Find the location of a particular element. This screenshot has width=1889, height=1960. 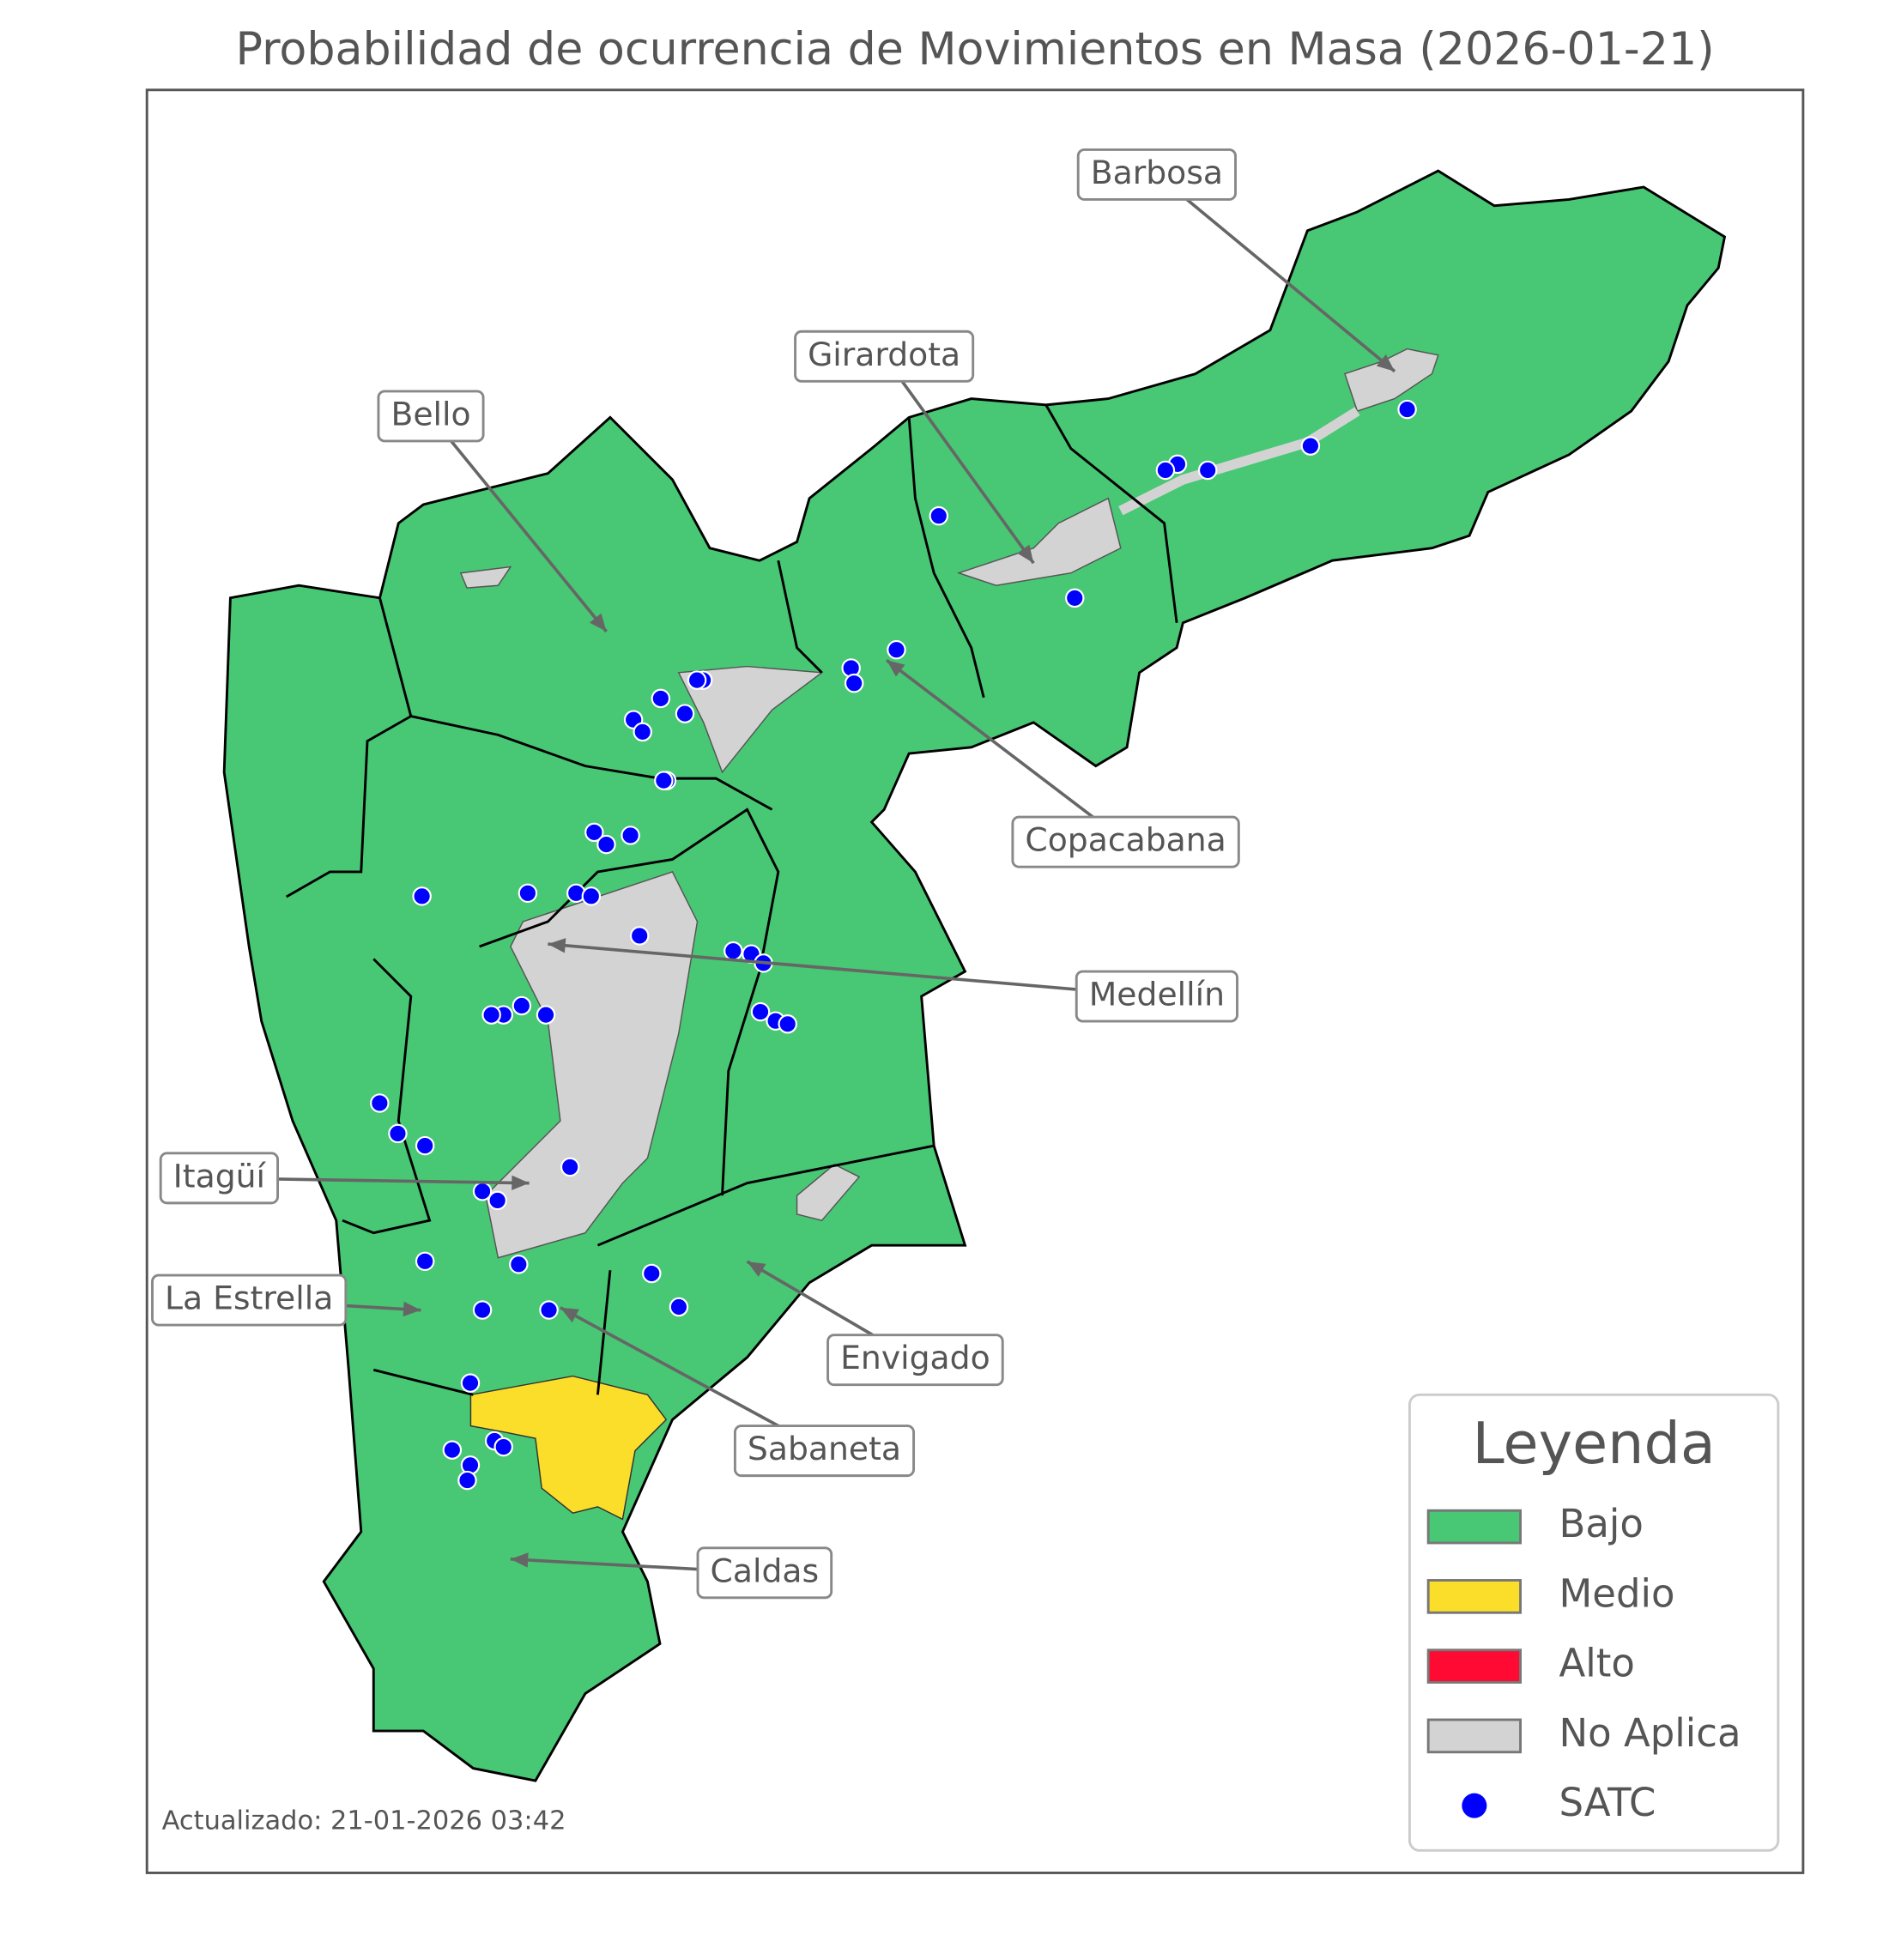

legend-label: Medio is located at coordinates (1617, 1593).